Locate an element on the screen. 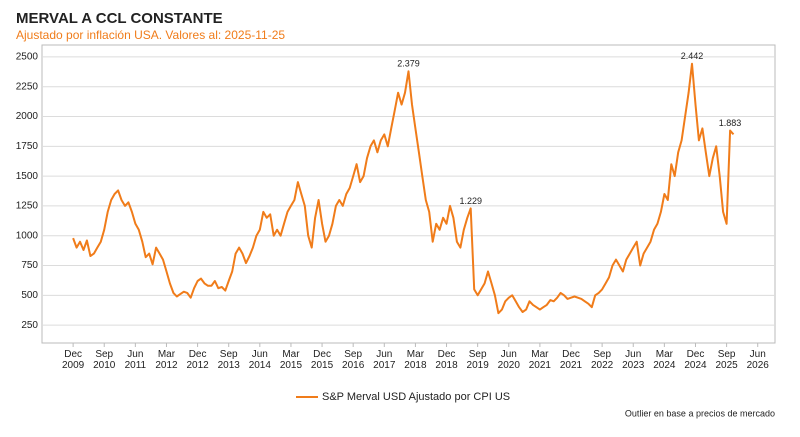  x-tick-label: Dec 2021 is located at coordinates (571, 360).